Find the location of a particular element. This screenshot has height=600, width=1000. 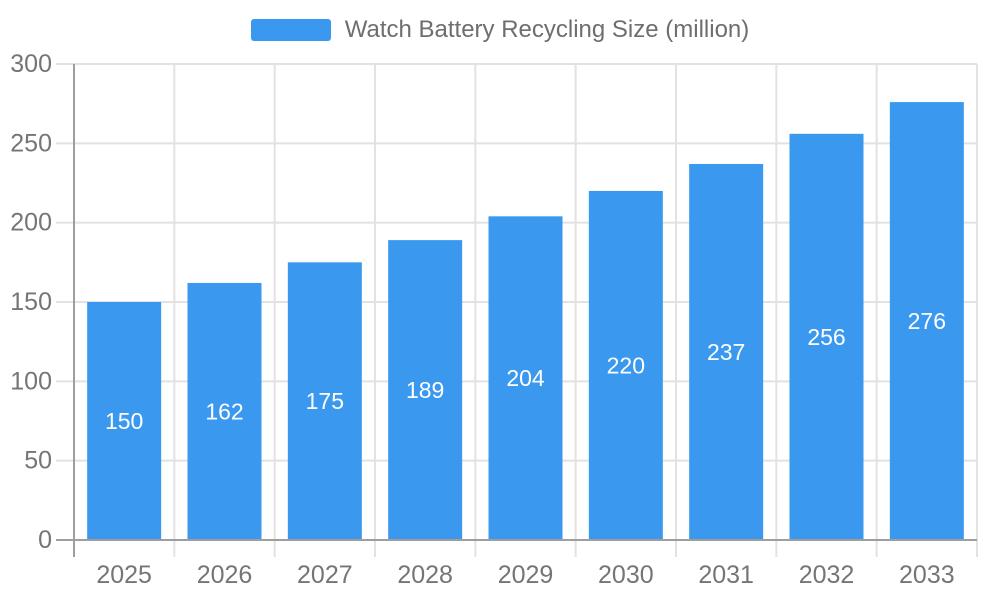

legend-item: Watch Battery Recycling Size (million) is located at coordinates (500, 30).